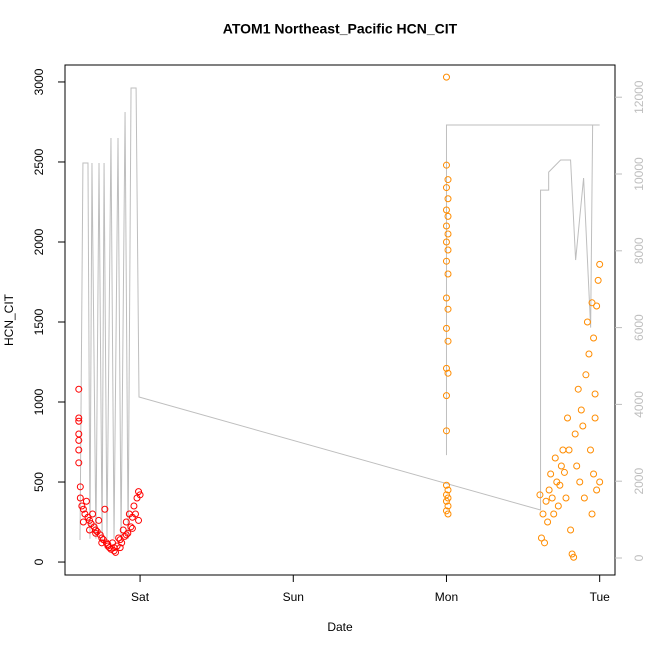 The image size is (650, 650). Describe the element at coordinates (340, 29) in the screenshot. I see `chart-title: ATOM1 Northeast_Pacific HCN_CIT` at that location.